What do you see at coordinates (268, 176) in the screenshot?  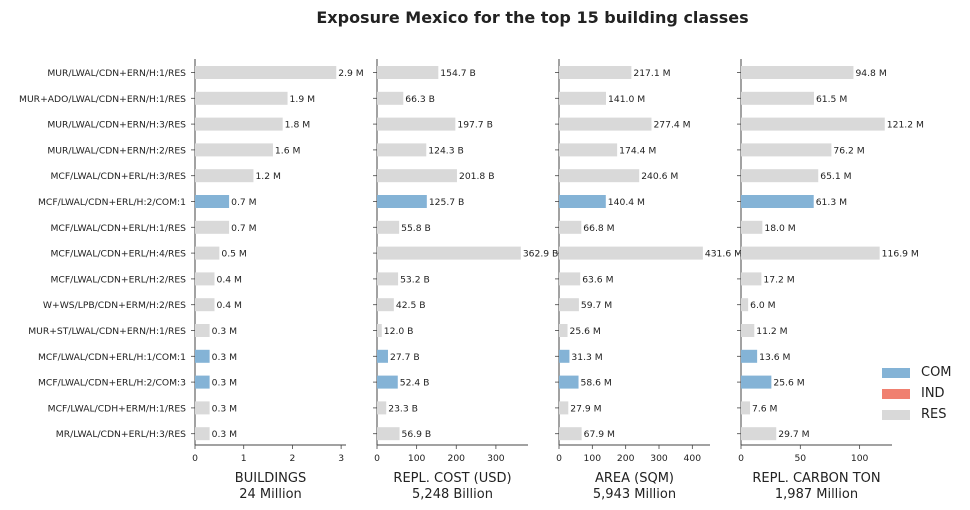 I see `value-label: 1.2 M` at bounding box center [268, 176].